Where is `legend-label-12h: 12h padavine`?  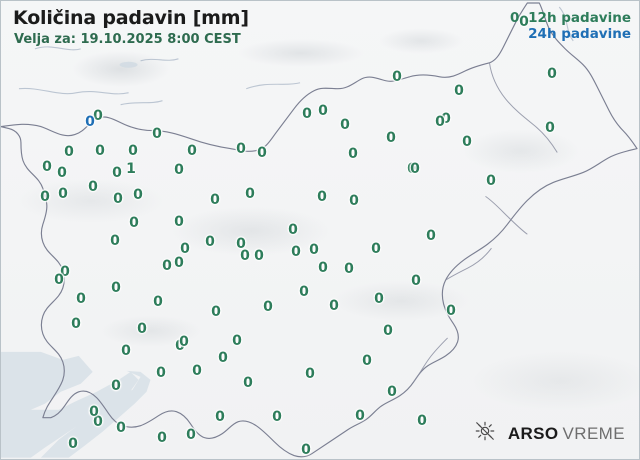
legend-label-12h: 12h padavine is located at coordinates (579, 18).